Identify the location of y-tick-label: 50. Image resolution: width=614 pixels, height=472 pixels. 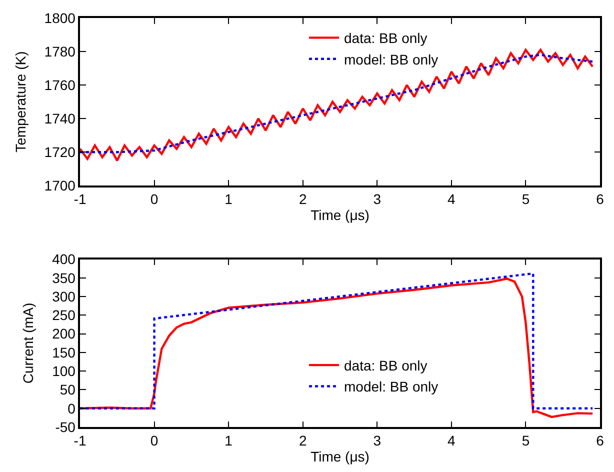
(68, 390).